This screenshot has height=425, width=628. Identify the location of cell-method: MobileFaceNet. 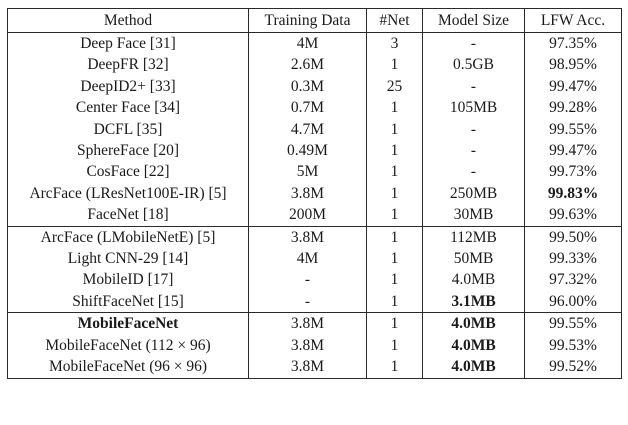
(128, 323).